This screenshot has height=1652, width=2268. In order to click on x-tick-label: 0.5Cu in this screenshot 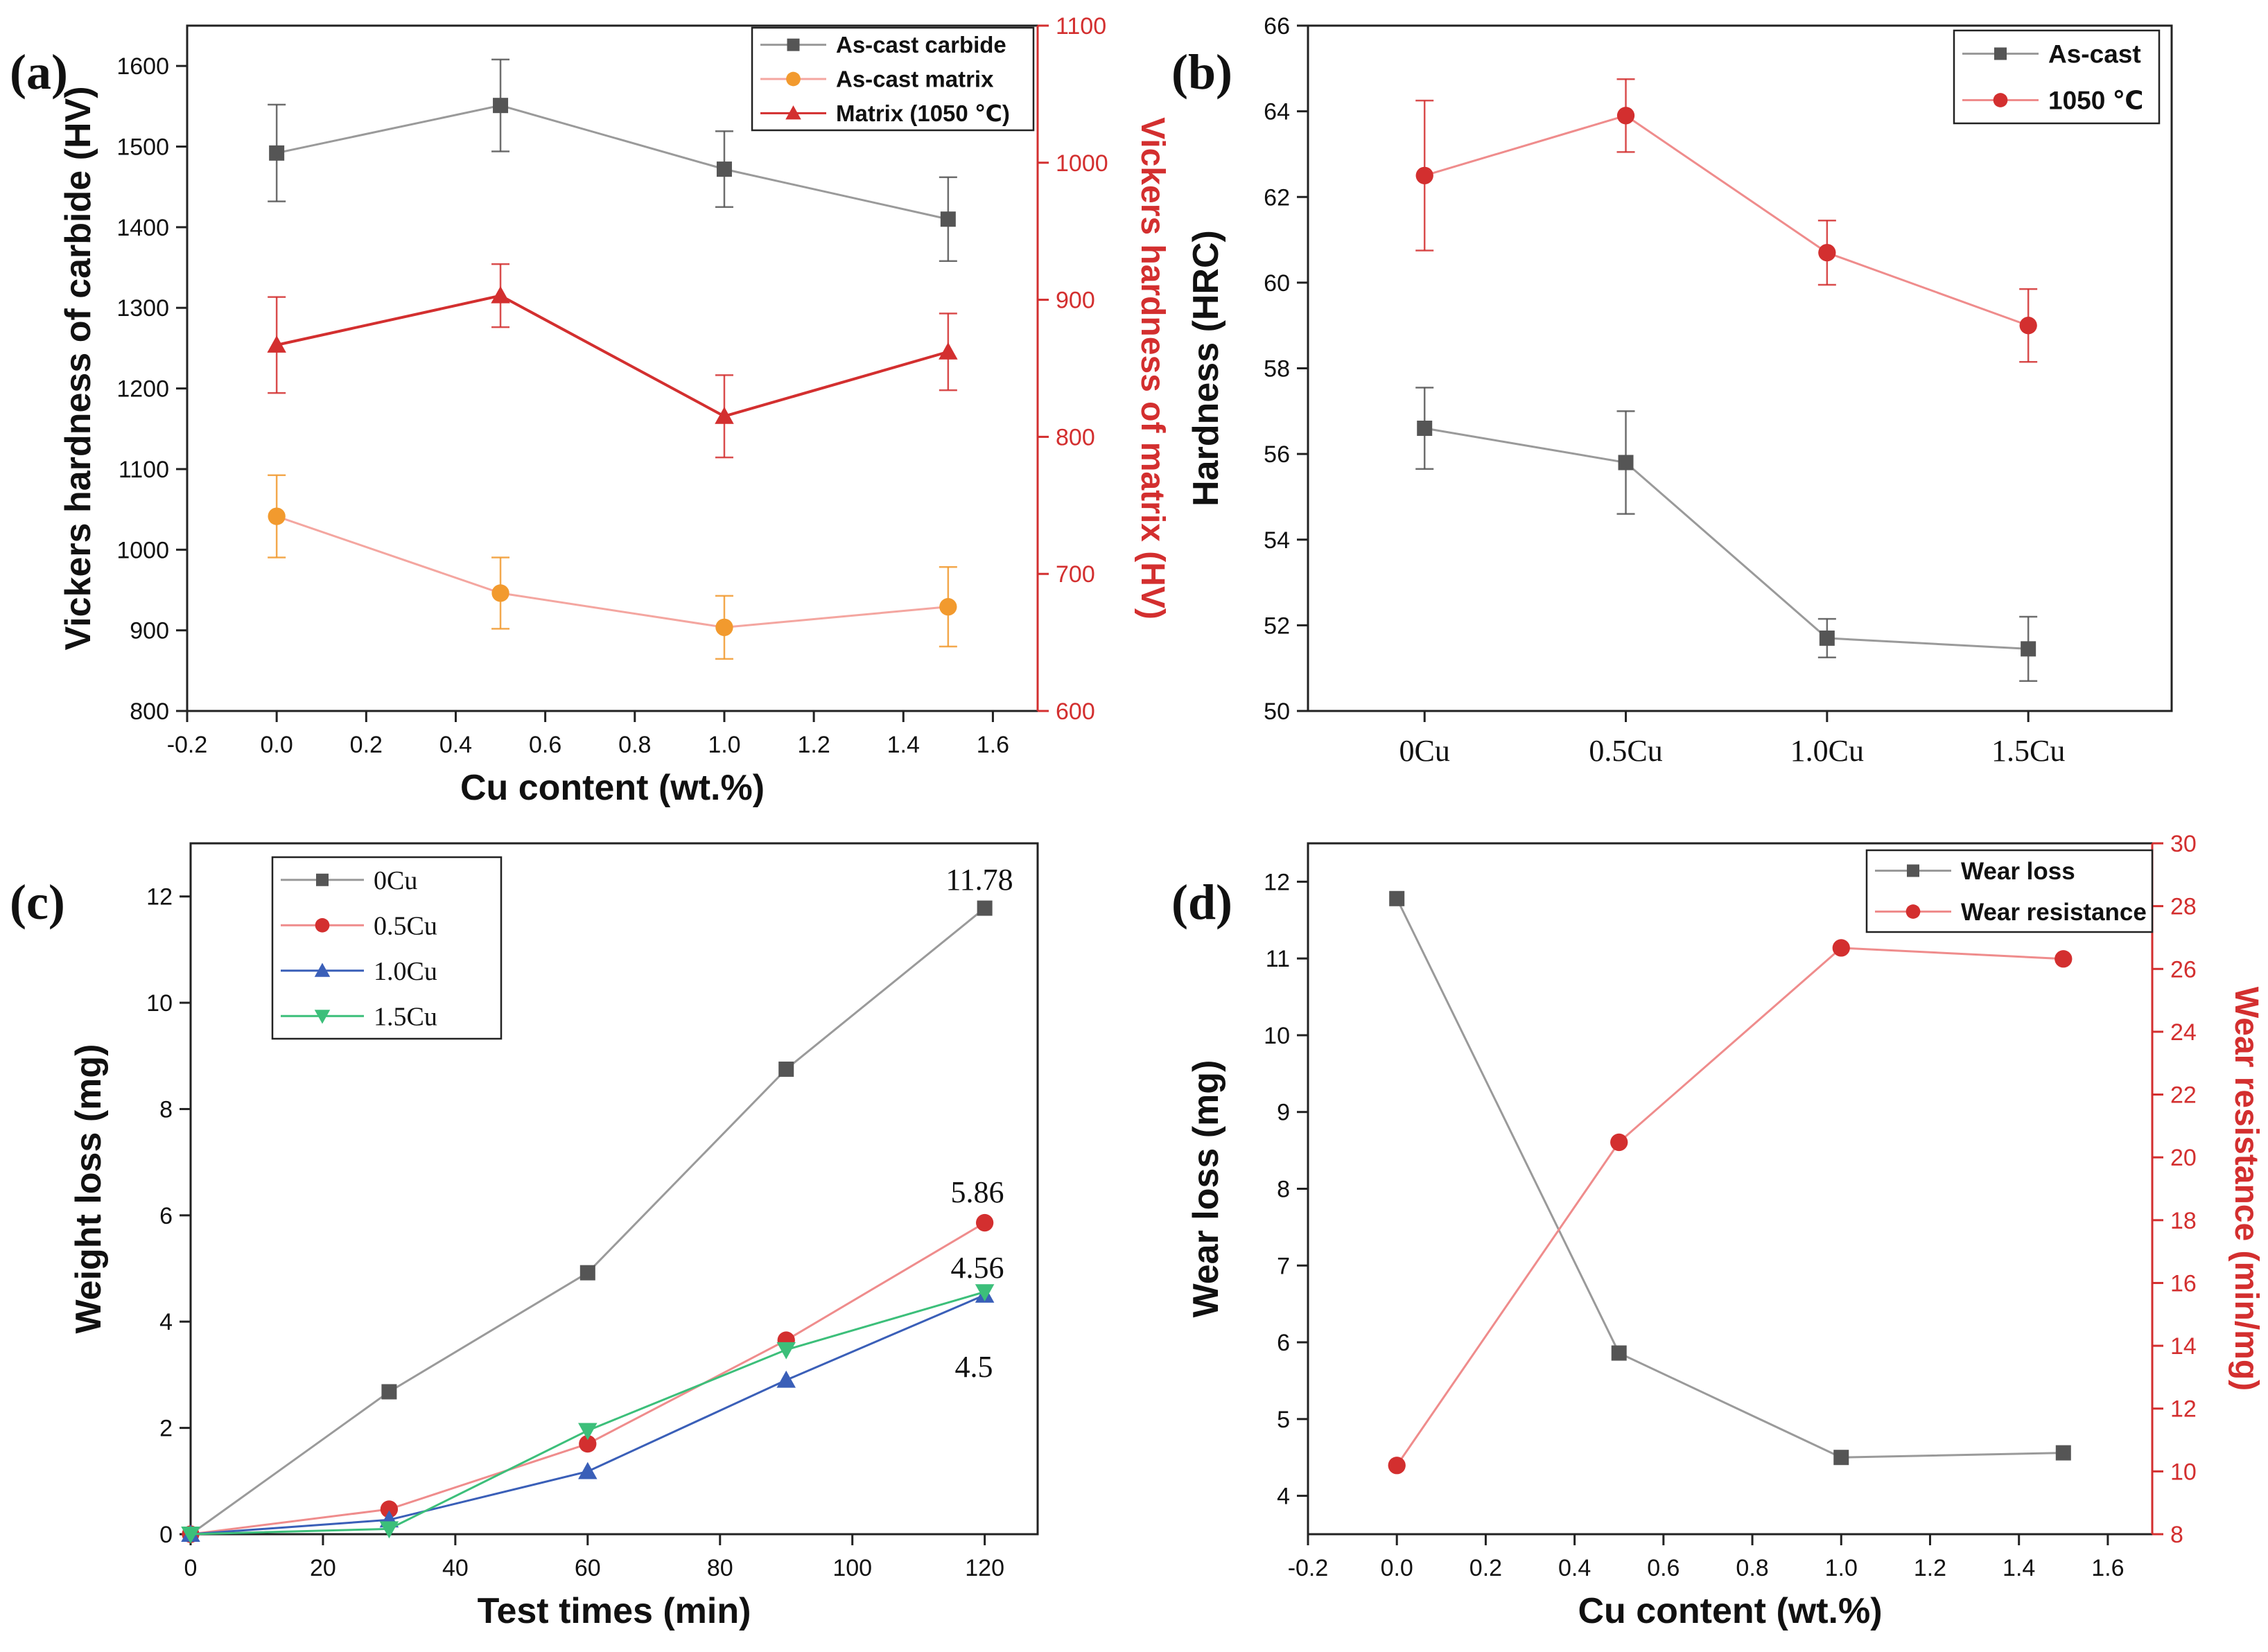, I will do `click(1625, 751)`.